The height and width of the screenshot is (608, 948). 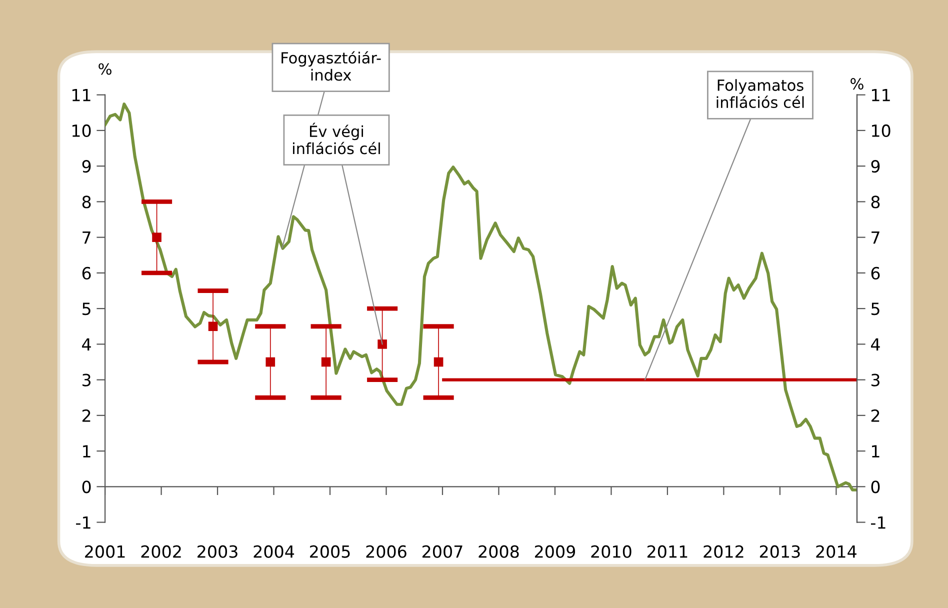 I want to click on annotation: Folyamatos inflációs cél, so click(x=760, y=93).